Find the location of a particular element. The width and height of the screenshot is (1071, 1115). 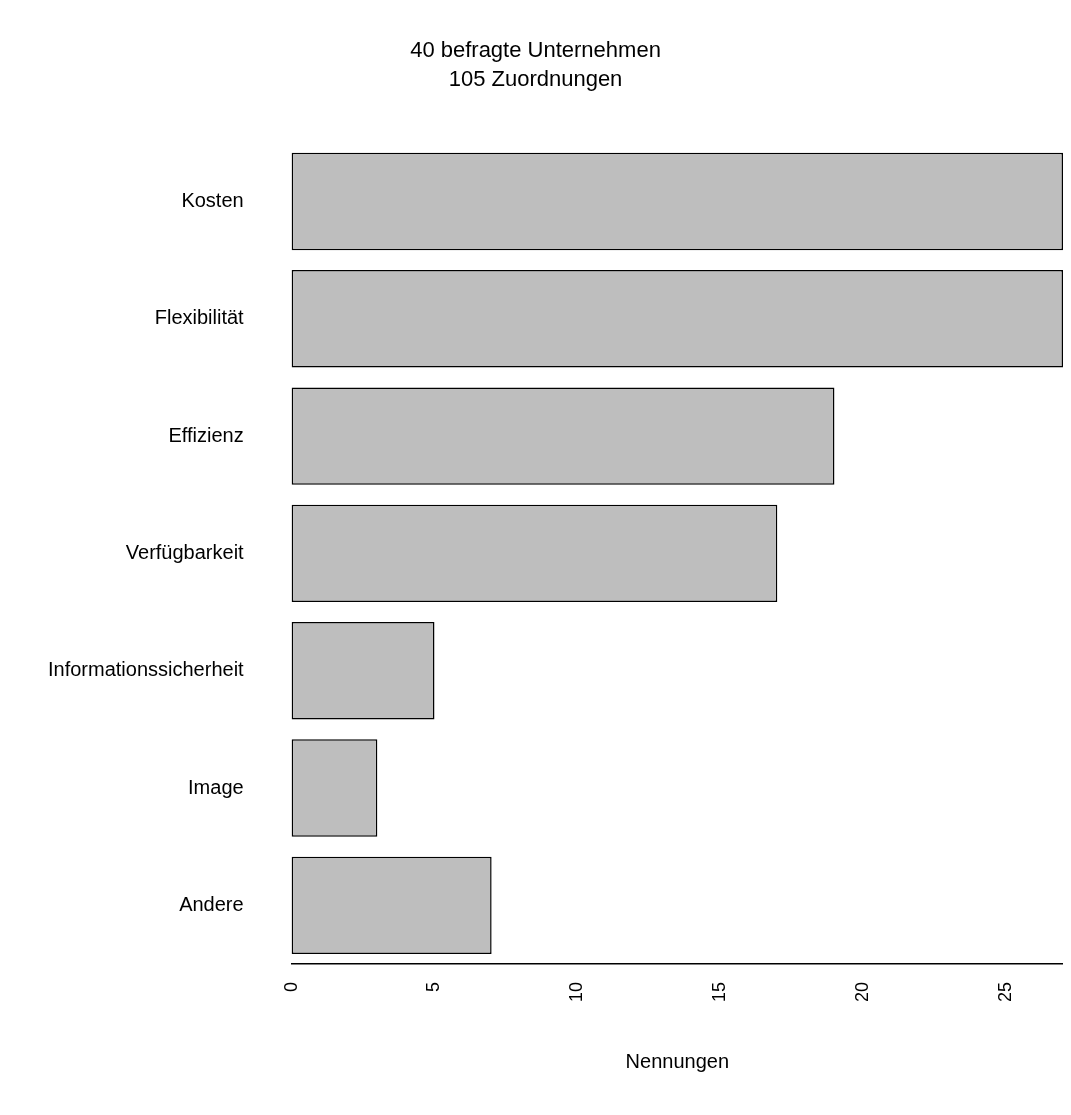

chart-title: 40 befragte Unternehmen is located at coordinates (535, 50).